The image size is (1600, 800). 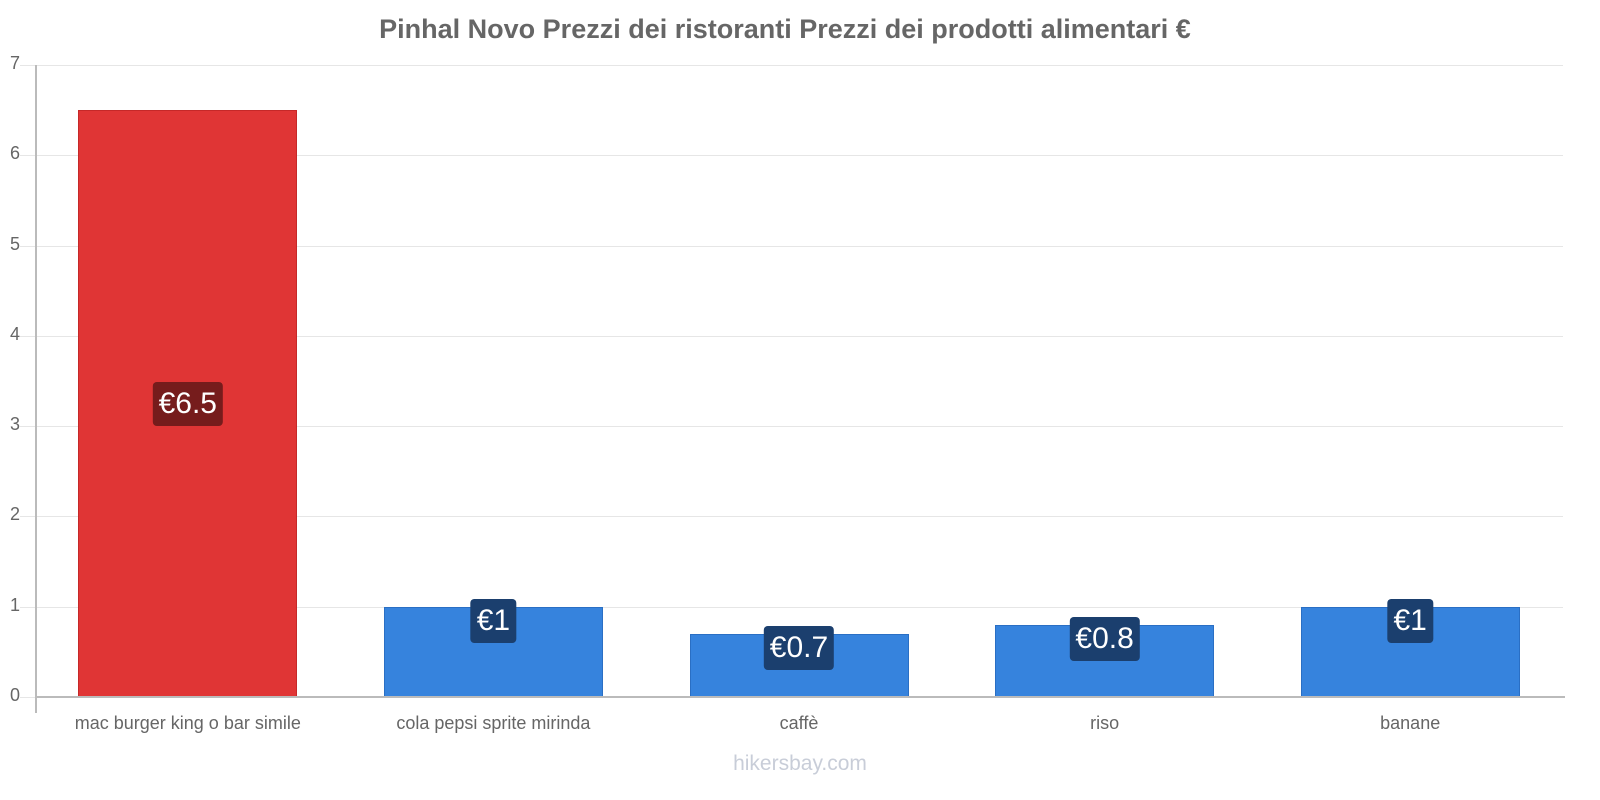 I want to click on y-tick-label: 4, so click(x=14, y=333).